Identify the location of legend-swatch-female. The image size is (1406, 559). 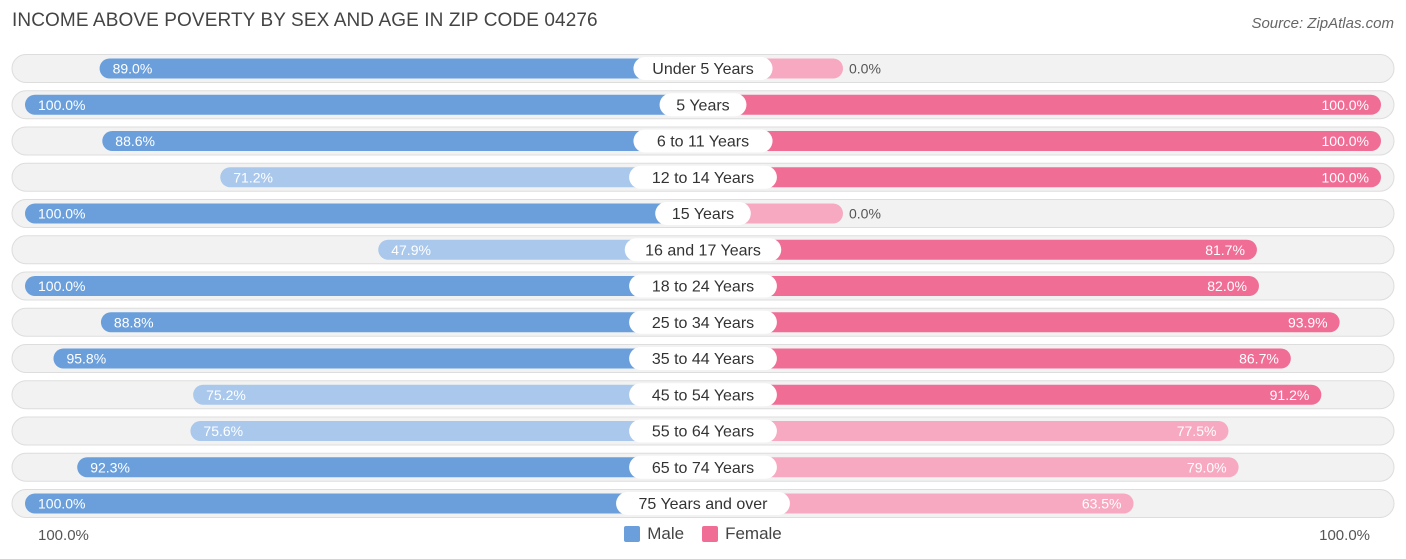
(710, 534).